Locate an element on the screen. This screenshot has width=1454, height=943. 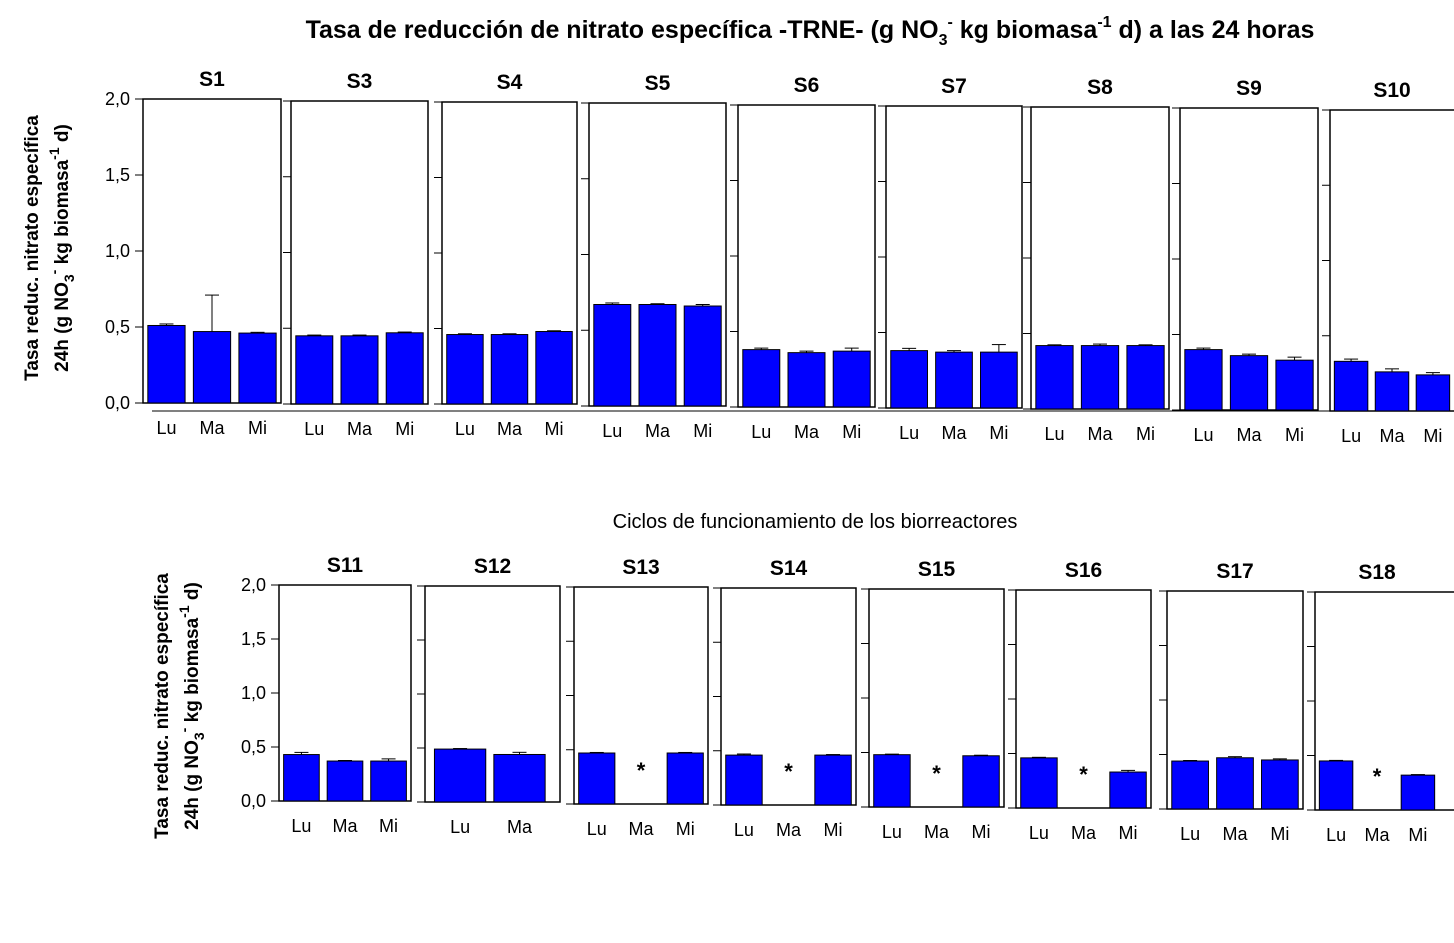
panel-s13: S13 Lu * Ma Mi is located at coordinates (637, 697).